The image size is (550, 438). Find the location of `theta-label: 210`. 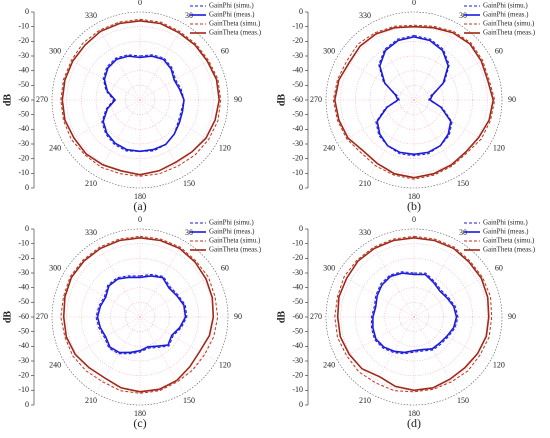

theta-label: 210 is located at coordinates (91, 183).